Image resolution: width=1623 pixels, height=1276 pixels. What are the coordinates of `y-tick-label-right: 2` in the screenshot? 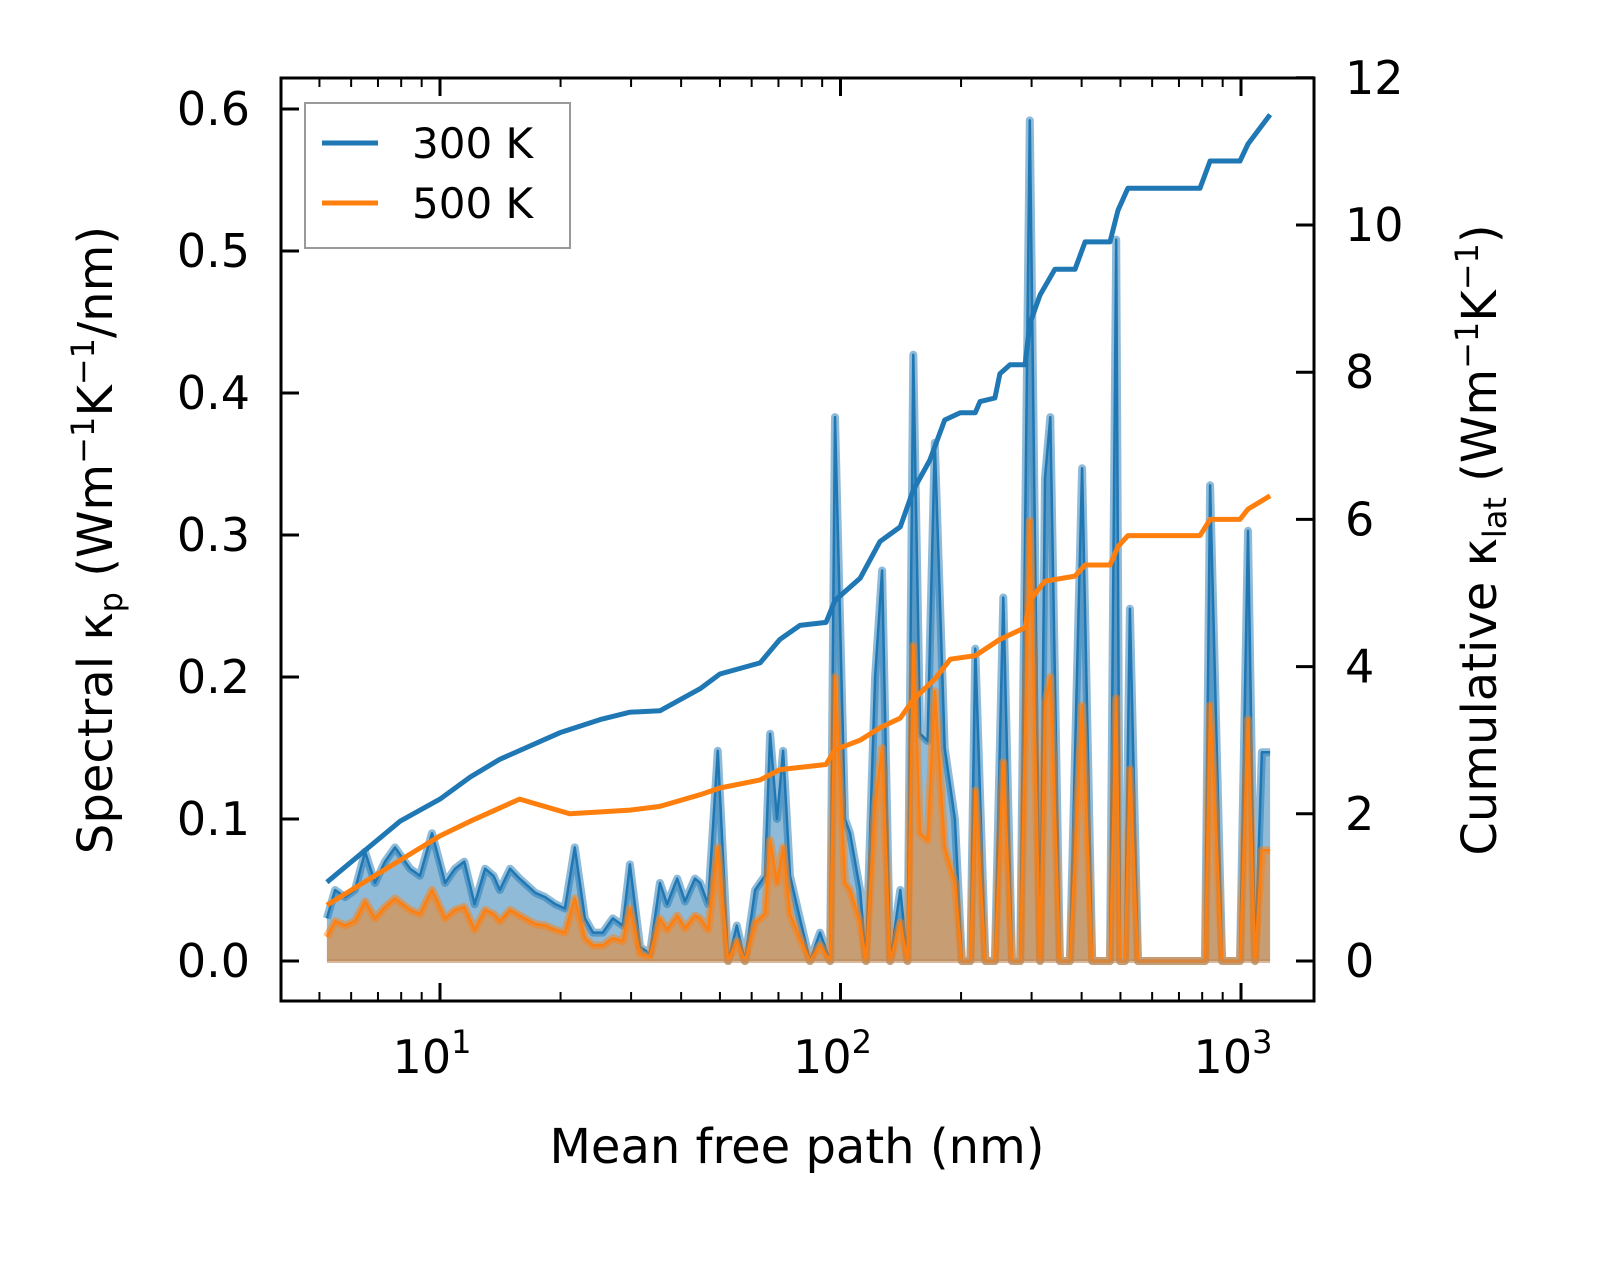 It's located at (1359, 814).